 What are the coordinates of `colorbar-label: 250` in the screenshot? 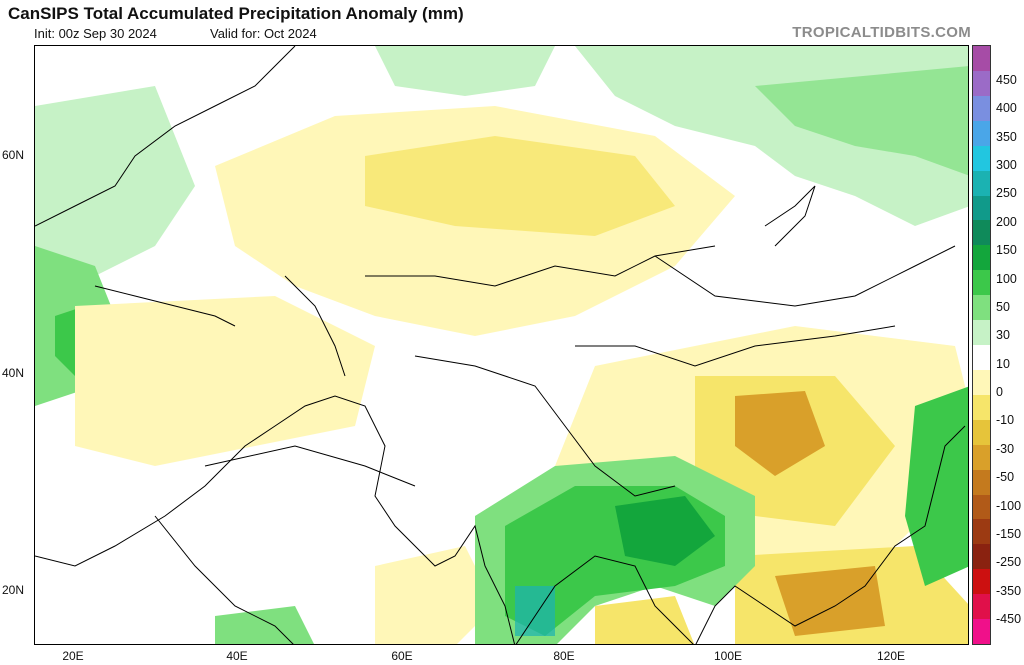 It's located at (1006, 193).